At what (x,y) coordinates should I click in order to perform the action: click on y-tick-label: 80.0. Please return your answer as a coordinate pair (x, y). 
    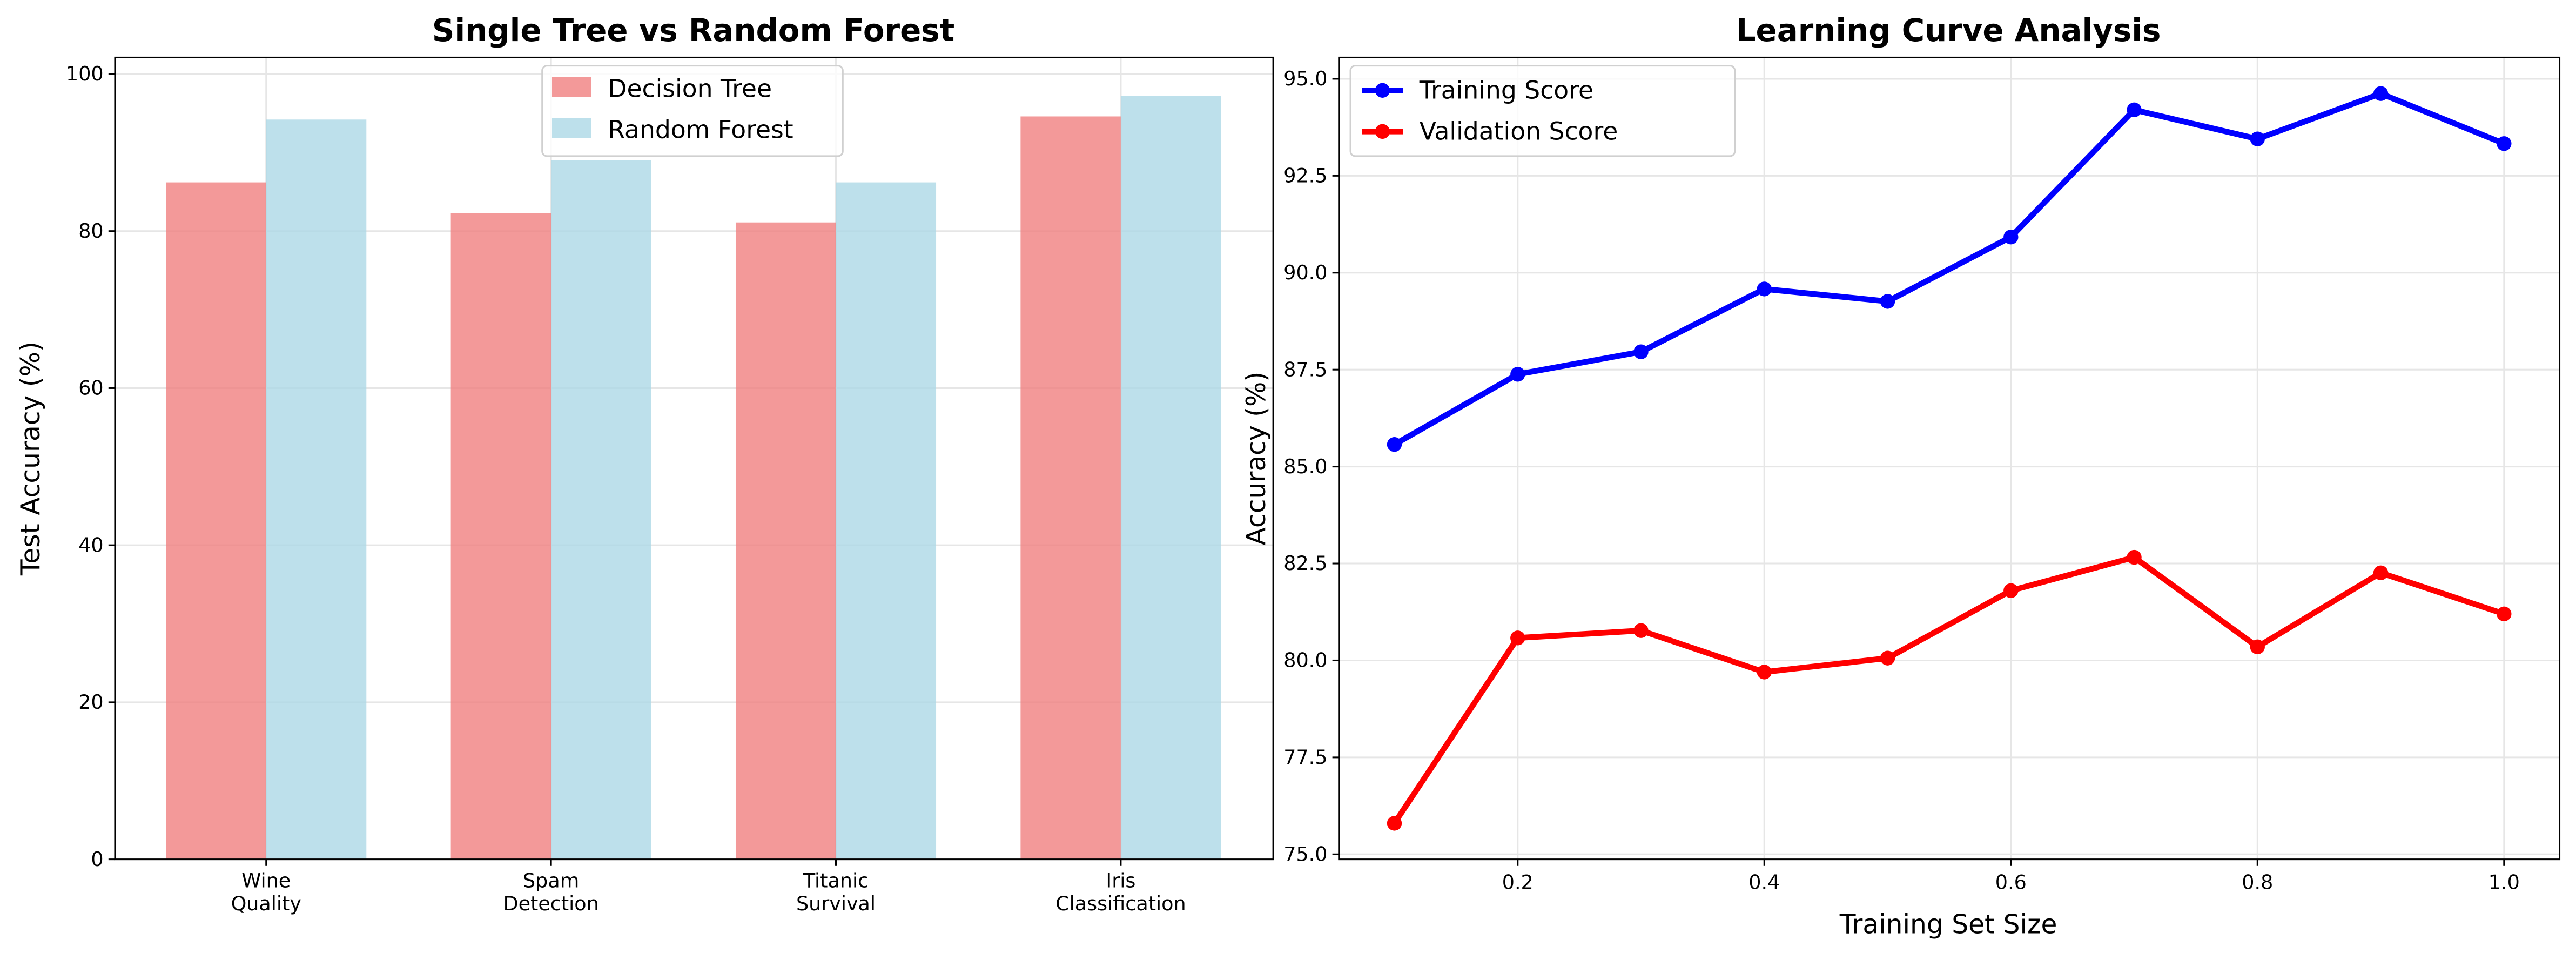
    Looking at the image, I should click on (1305, 660).